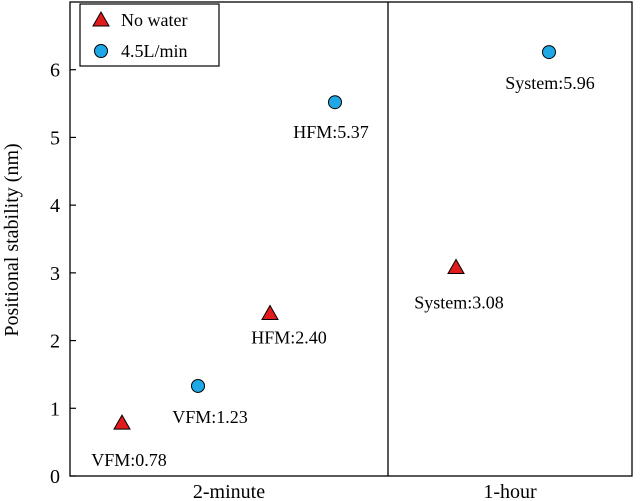 The image size is (640, 501). What do you see at coordinates (510, 491) in the screenshot?
I see `x-tick-label: 1-hour` at bounding box center [510, 491].